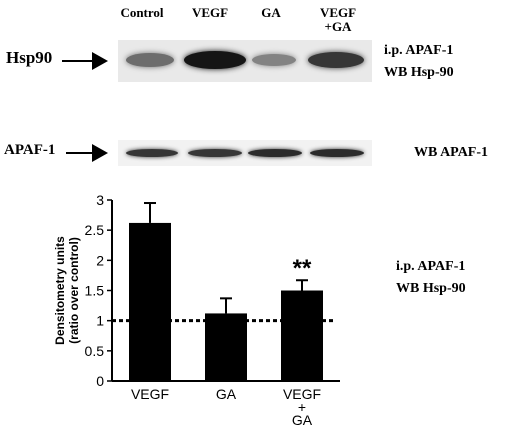  I want to click on apaf-arrow, so click(87, 153).